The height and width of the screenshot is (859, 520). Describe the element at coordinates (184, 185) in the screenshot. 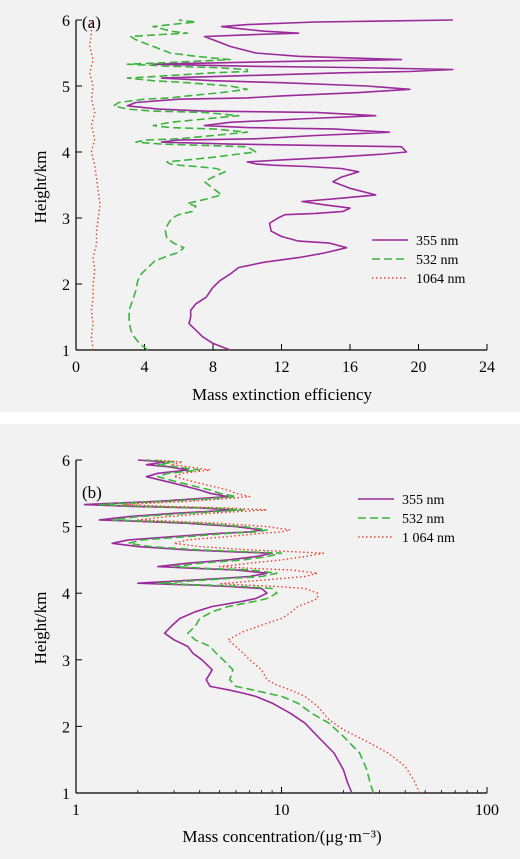

I see `series-line-532nm` at that location.